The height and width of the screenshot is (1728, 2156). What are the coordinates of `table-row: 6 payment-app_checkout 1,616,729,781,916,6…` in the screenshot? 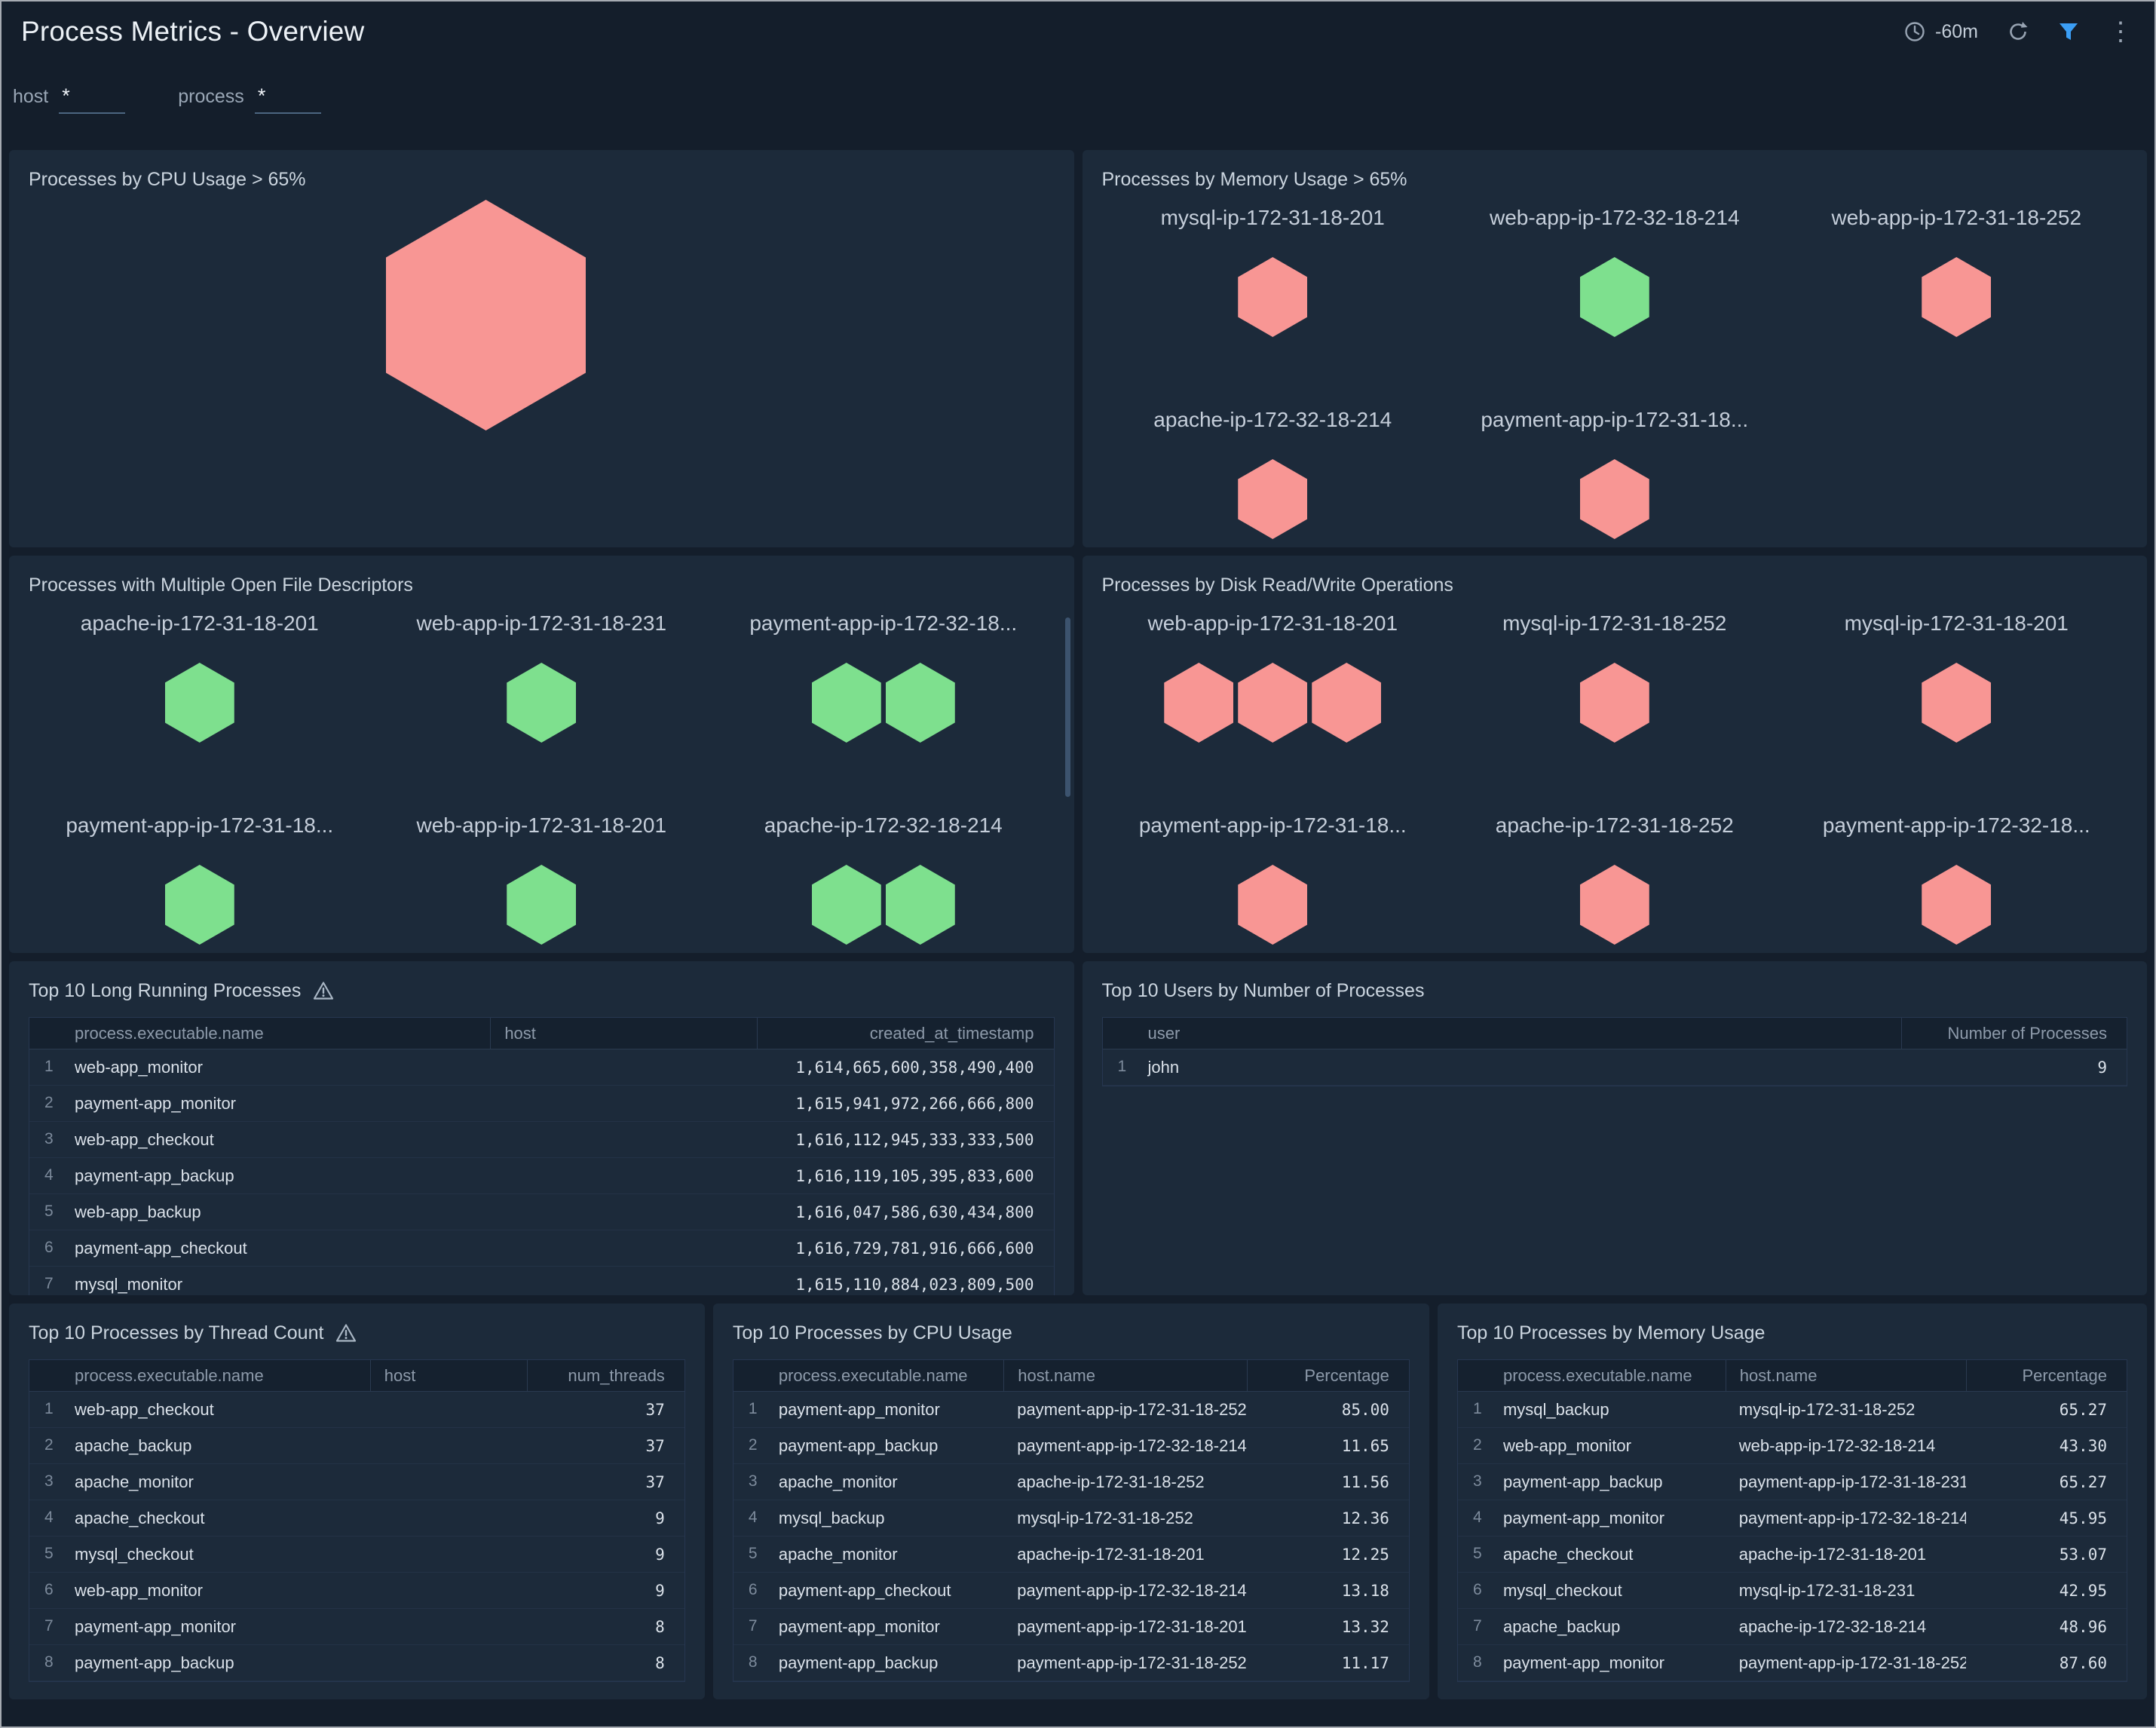 It's located at (541, 1248).